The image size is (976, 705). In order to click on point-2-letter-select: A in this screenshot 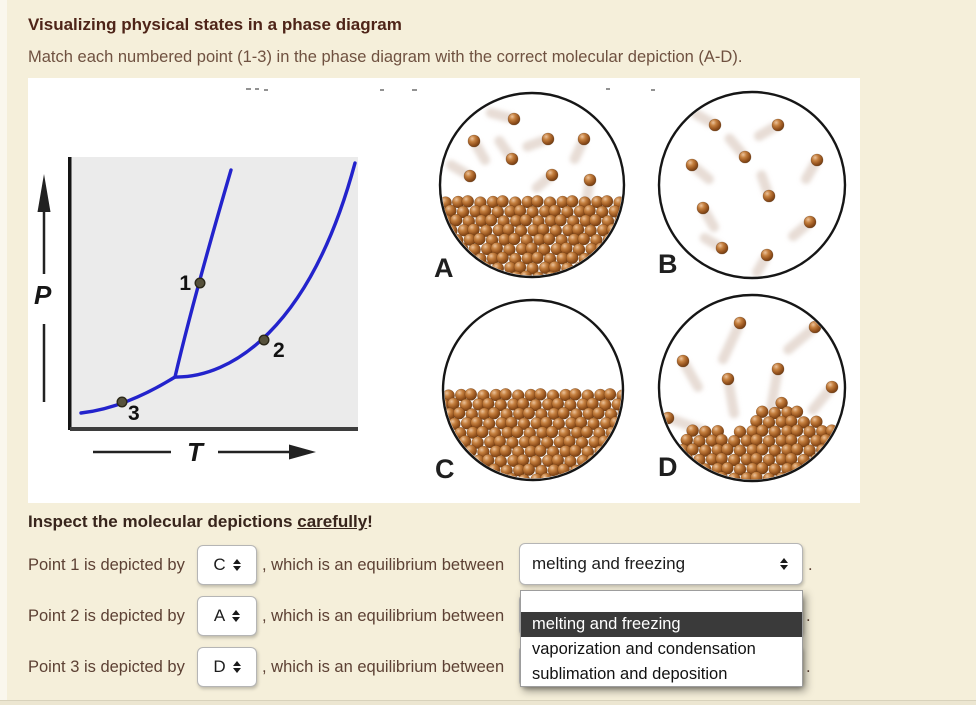, I will do `click(227, 616)`.